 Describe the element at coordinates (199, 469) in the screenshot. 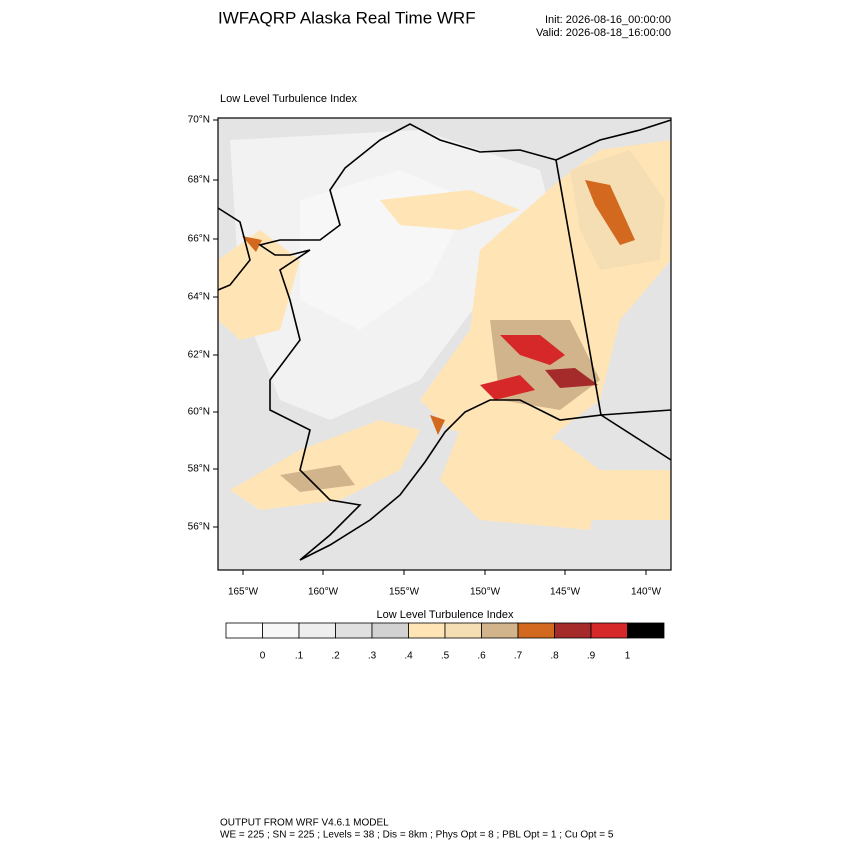

I see `lat-label: 58°N` at that location.